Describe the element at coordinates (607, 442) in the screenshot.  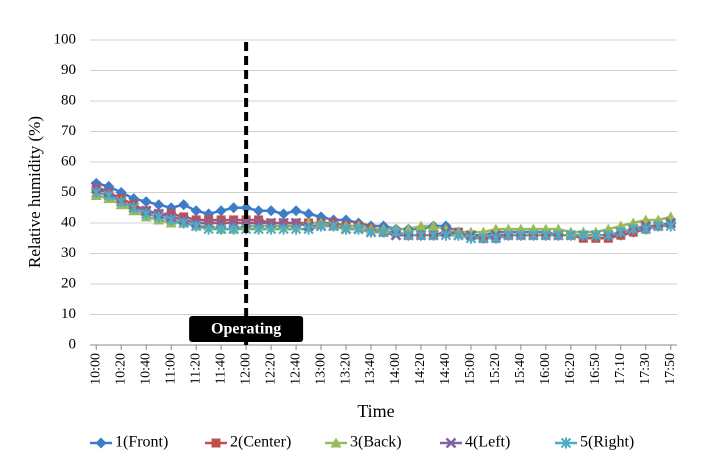
I see `legend-label: 5(Right)` at that location.